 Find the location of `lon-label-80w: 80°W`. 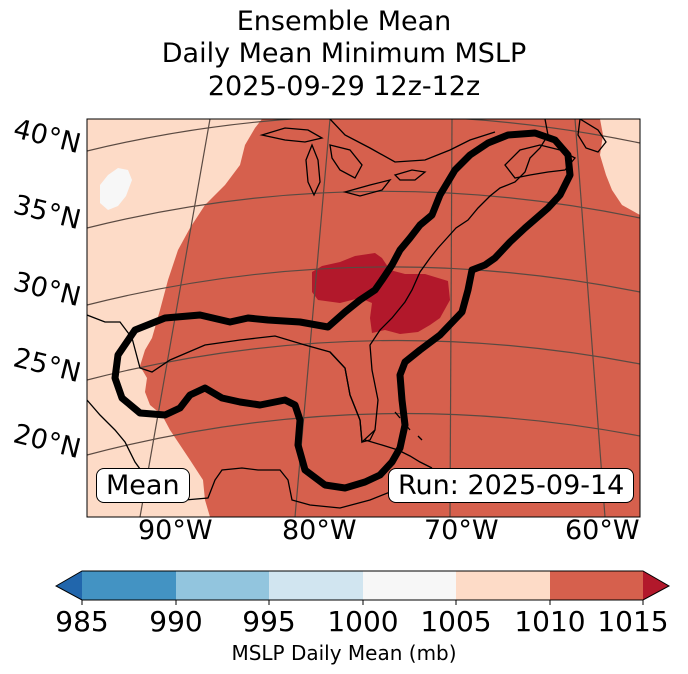

lon-label-80w: 80°W is located at coordinates (319, 530).